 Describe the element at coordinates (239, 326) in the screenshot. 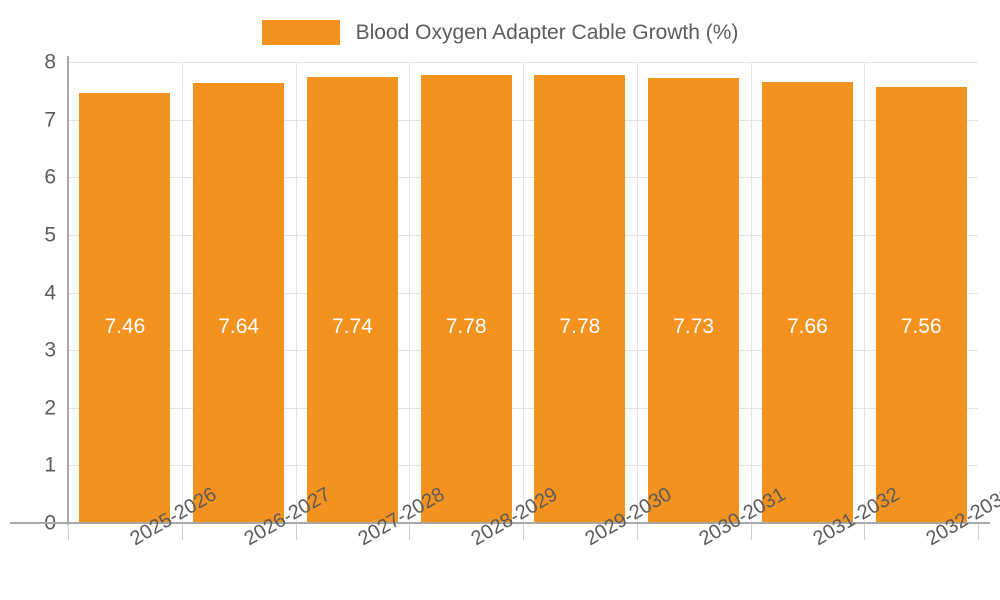

I see `bar-value-label: 7.64` at that location.